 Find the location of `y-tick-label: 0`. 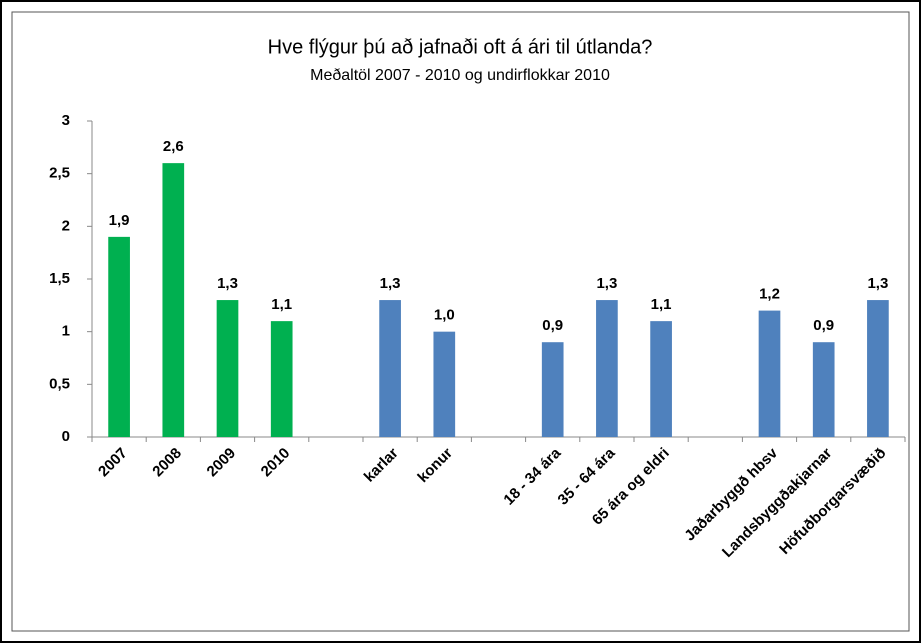

y-tick-label: 0 is located at coordinates (66, 436).